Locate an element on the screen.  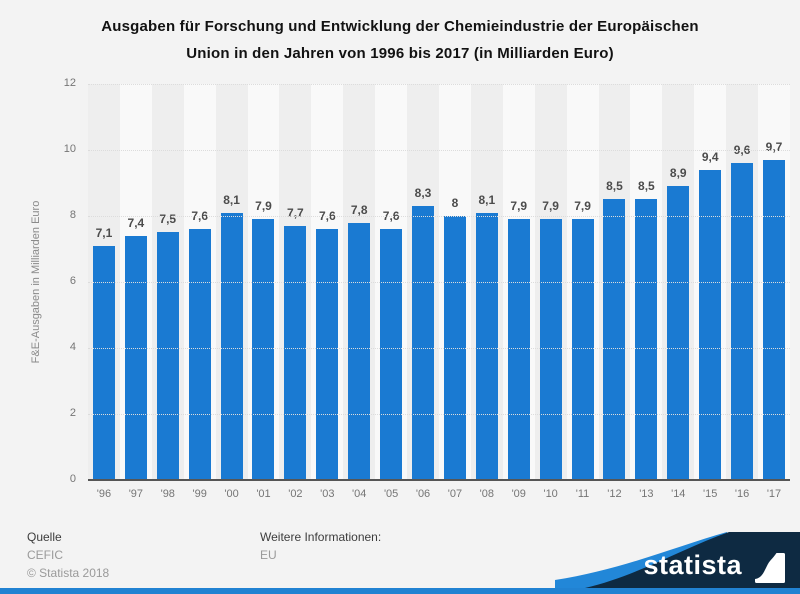
x-tick-label: '16 is located at coordinates (742, 494).